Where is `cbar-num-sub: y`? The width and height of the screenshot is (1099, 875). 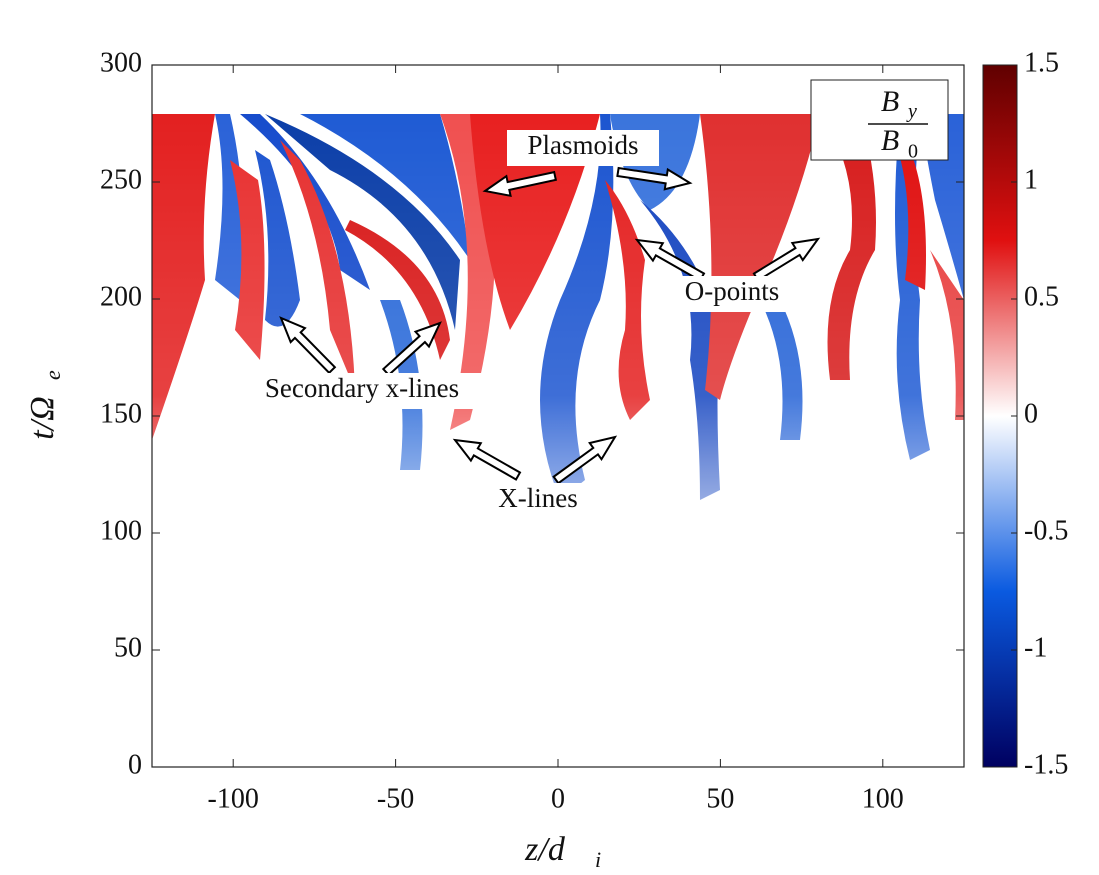 cbar-num-sub: y is located at coordinates (911, 112).